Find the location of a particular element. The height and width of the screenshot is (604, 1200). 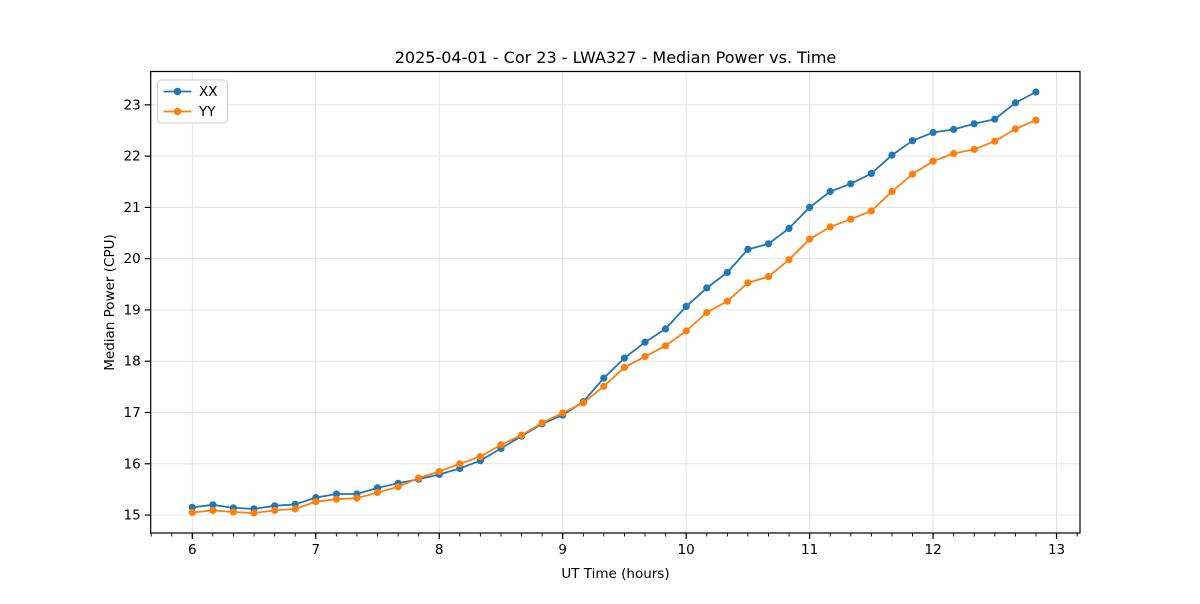

y-tick-label: 21 is located at coordinates (132, 208).